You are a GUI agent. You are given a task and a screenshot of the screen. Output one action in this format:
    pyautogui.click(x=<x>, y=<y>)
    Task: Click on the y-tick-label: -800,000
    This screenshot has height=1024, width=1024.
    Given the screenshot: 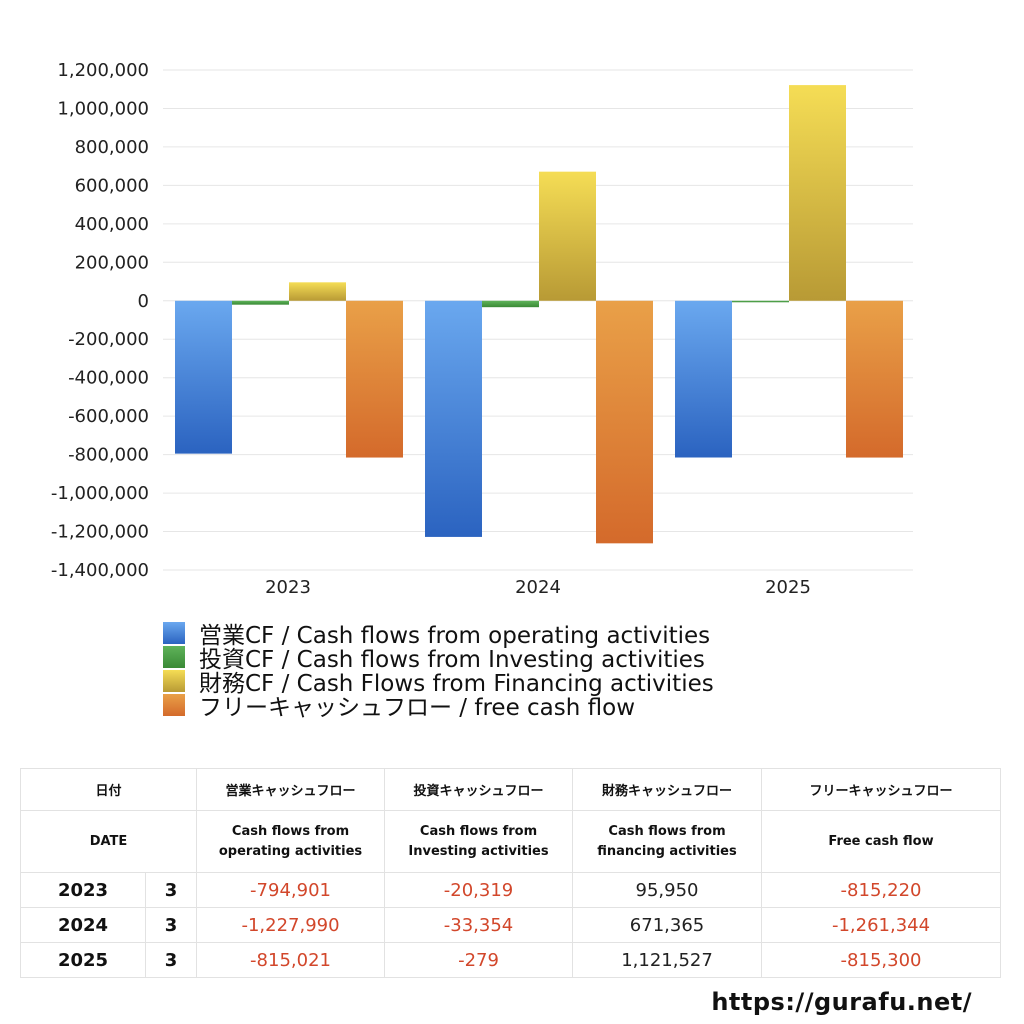 What is the action you would take?
    pyautogui.click(x=108, y=455)
    